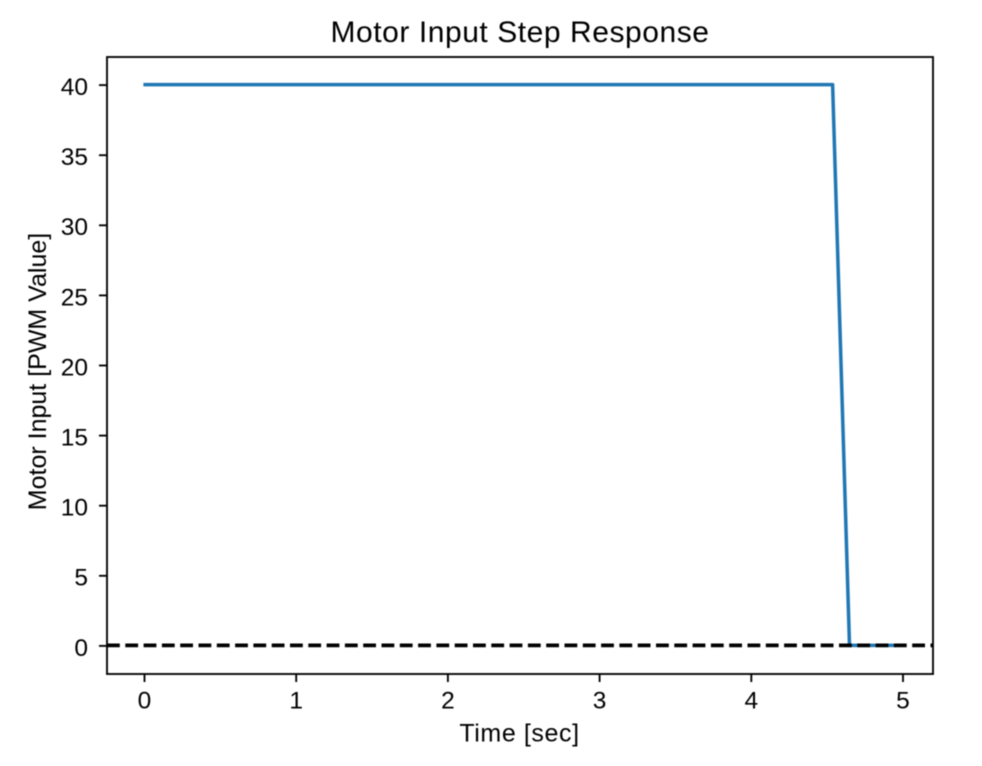 The width and height of the screenshot is (982, 766). Describe the element at coordinates (448, 701) in the screenshot. I see `svg-text: 2` at that location.